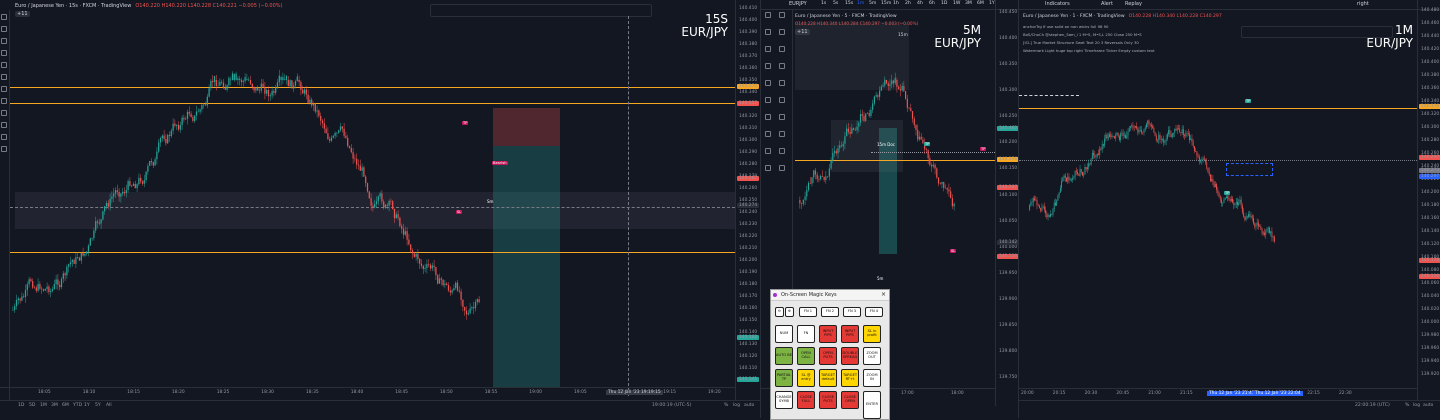 The height and width of the screenshot is (420, 1440). What do you see at coordinates (784, 400) in the screenshot?
I see `key-button: CHANGE SYMB` at bounding box center [784, 400].